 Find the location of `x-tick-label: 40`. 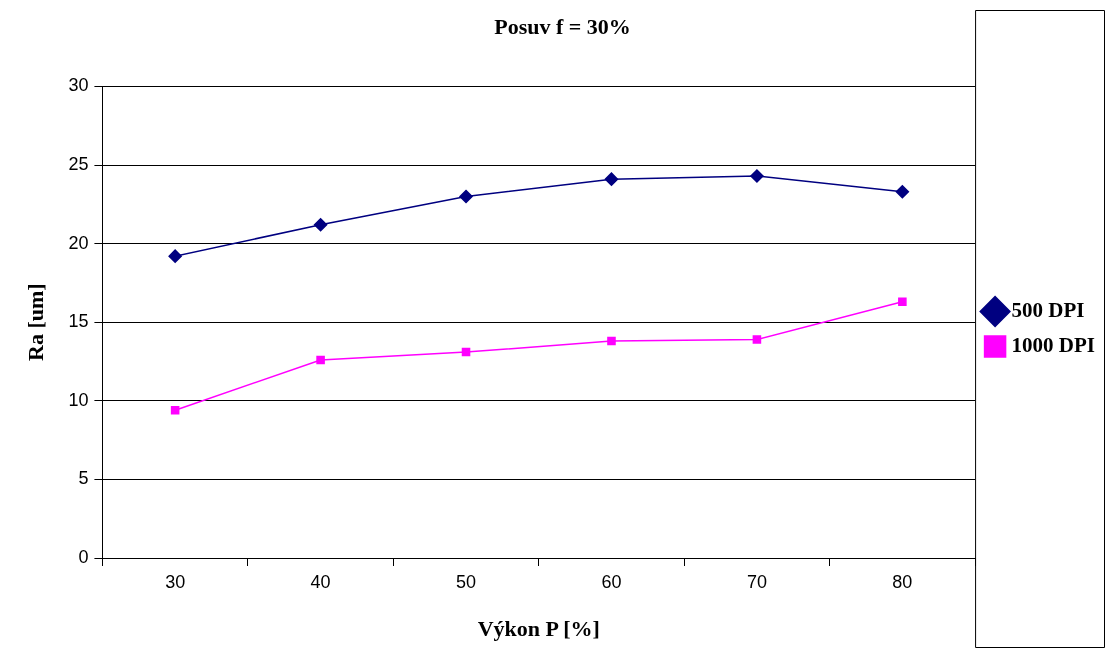

x-tick-label: 40 is located at coordinates (320, 581).